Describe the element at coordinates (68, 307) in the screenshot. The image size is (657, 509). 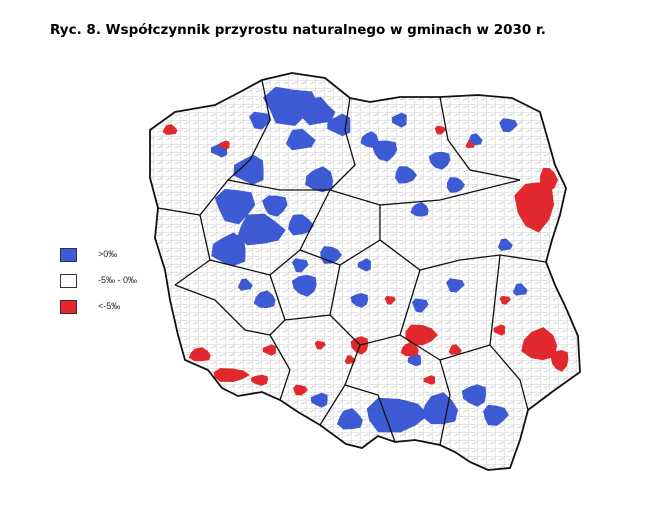
I see `legend-swatch-negative` at that location.